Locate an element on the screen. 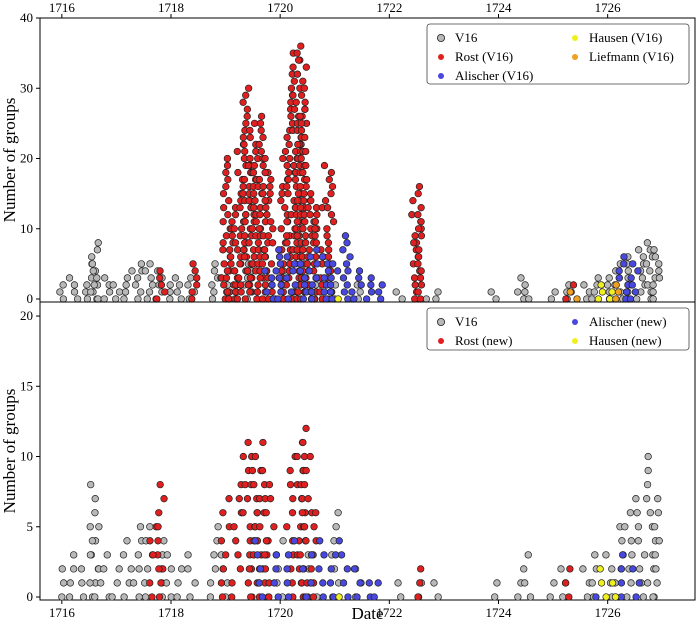  y-tick-label: 5 is located at coordinates (30, 526).